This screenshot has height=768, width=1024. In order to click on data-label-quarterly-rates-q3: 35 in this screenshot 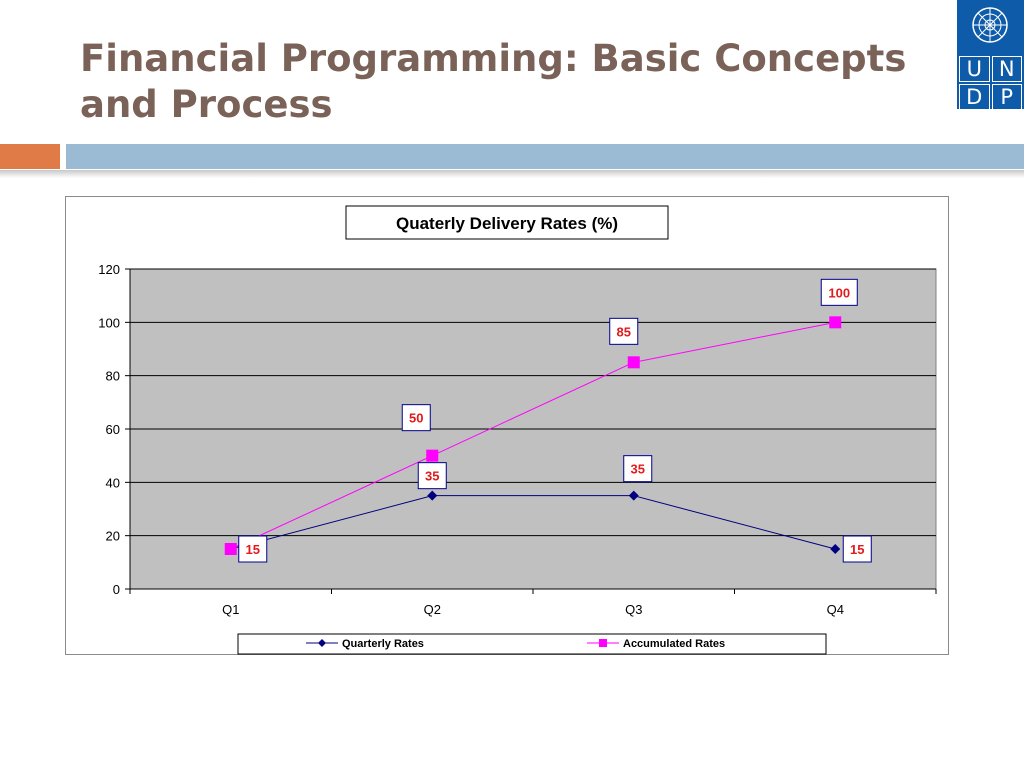, I will do `click(638, 469)`.